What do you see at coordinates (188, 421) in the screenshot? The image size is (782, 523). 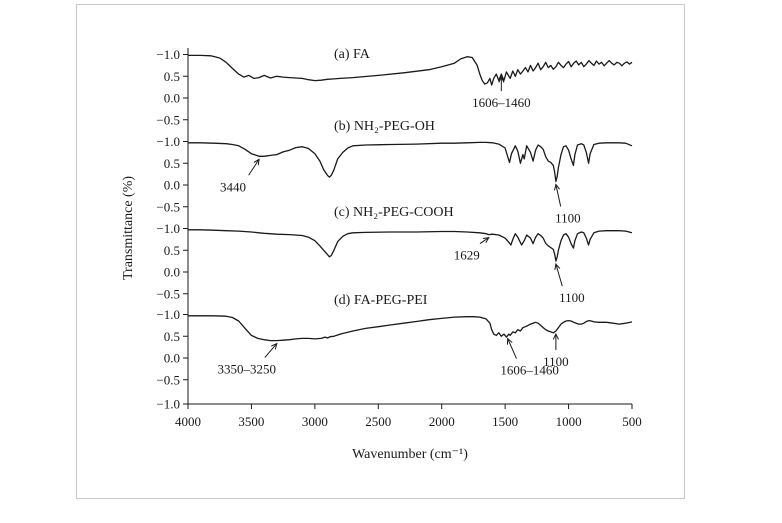 I see `x-tick-label: 4000` at bounding box center [188, 421].